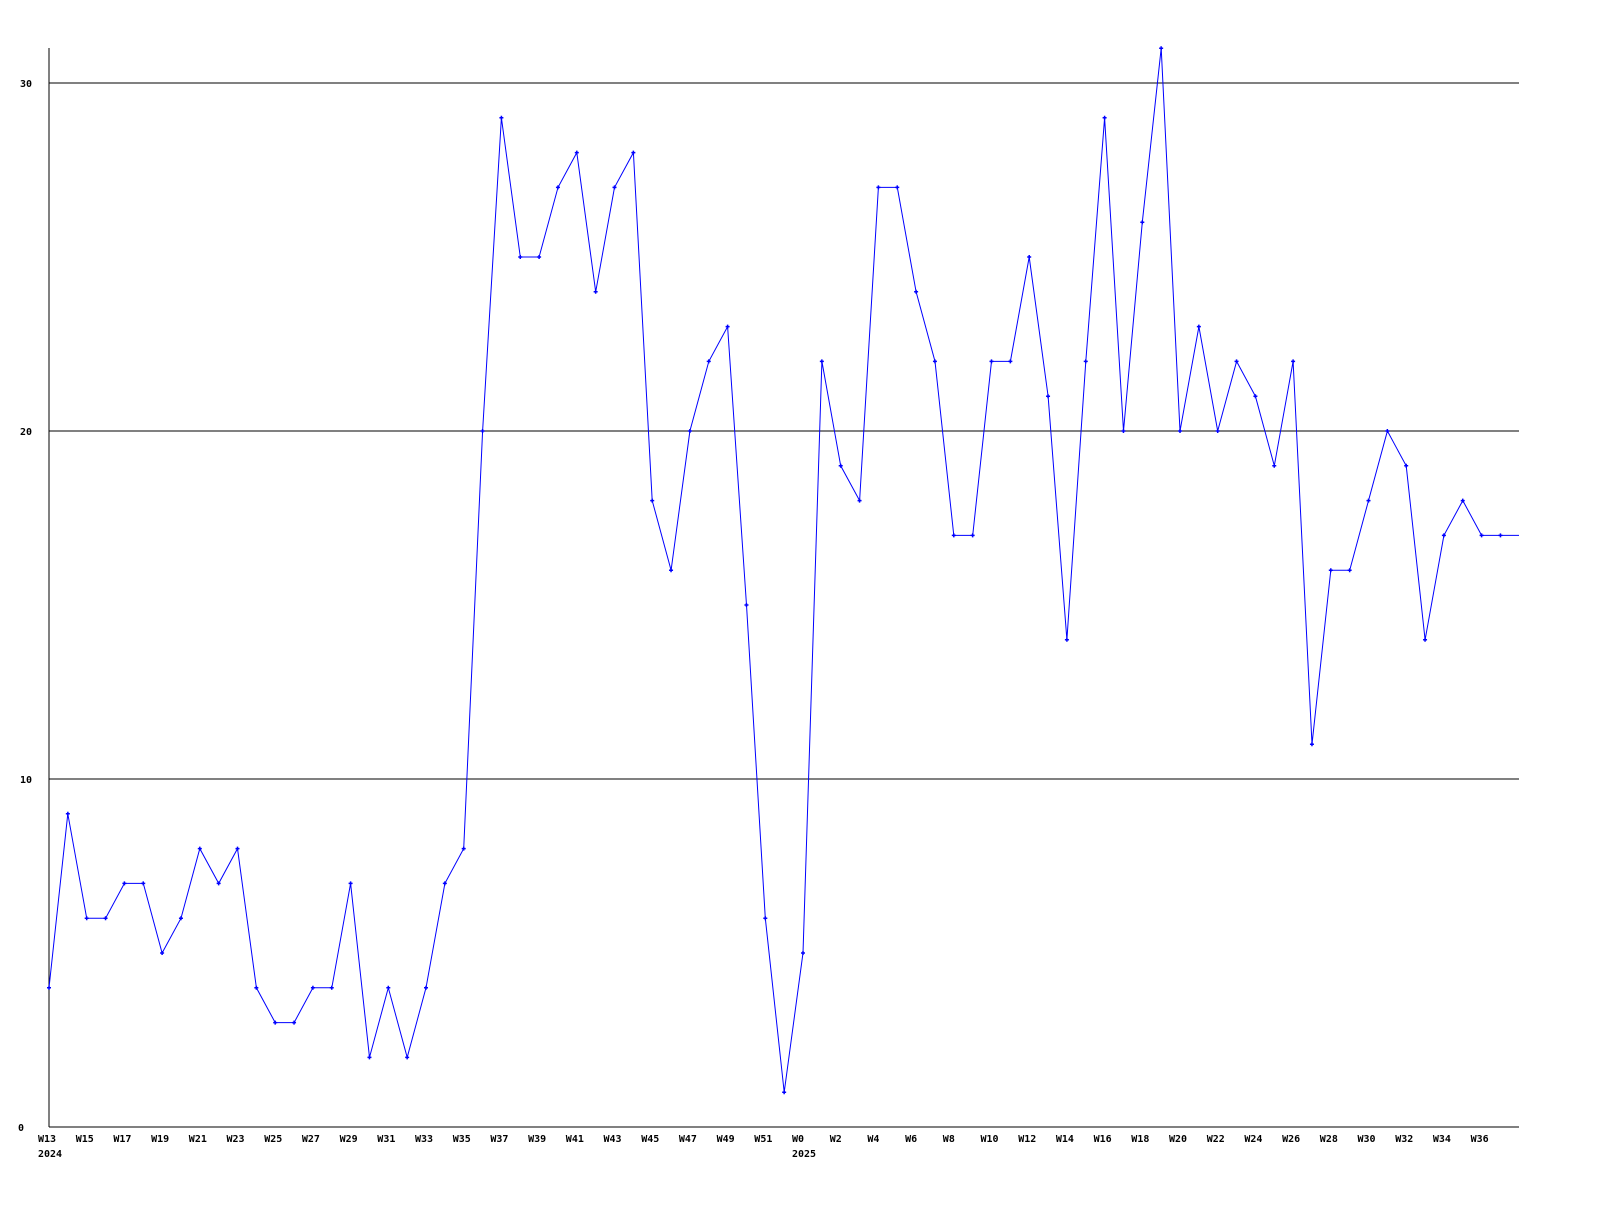  Describe the element at coordinates (650, 1139) in the screenshot. I see `x-tick-label: W45` at that location.